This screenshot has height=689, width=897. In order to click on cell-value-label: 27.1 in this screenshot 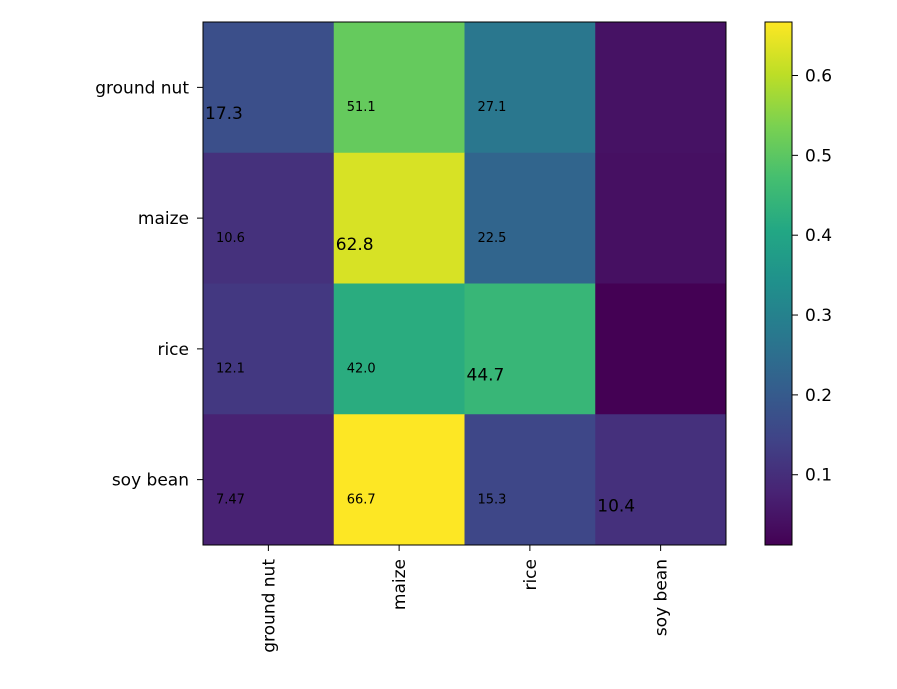, I will do `click(492, 107)`.